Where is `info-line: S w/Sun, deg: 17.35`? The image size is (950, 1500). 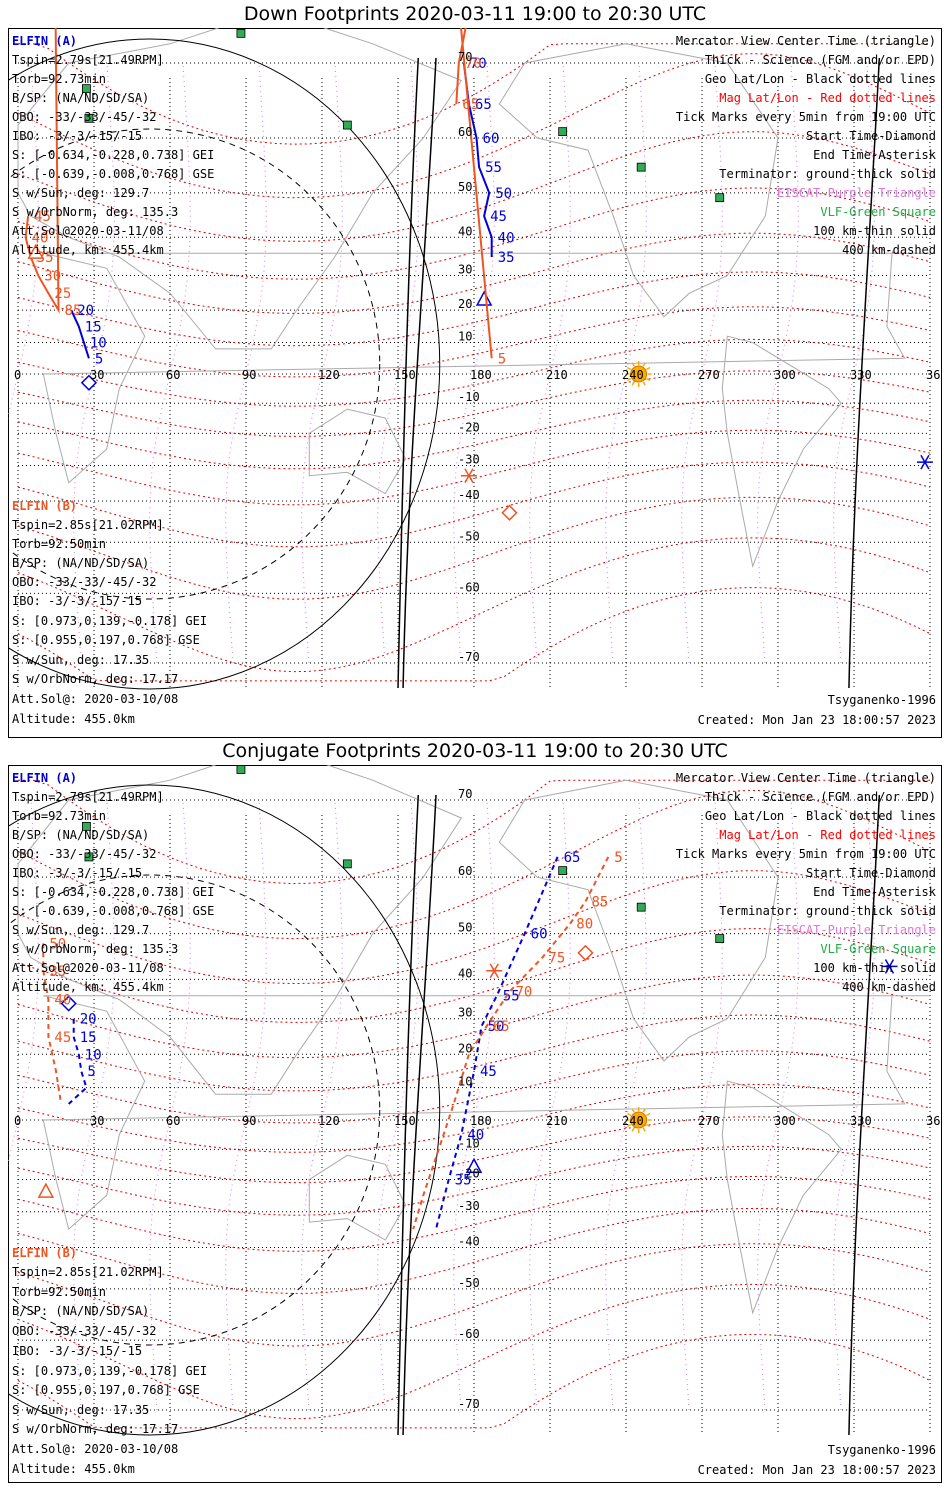
info-line: S w/Sun, deg: 17.35 is located at coordinates (80, 1410).